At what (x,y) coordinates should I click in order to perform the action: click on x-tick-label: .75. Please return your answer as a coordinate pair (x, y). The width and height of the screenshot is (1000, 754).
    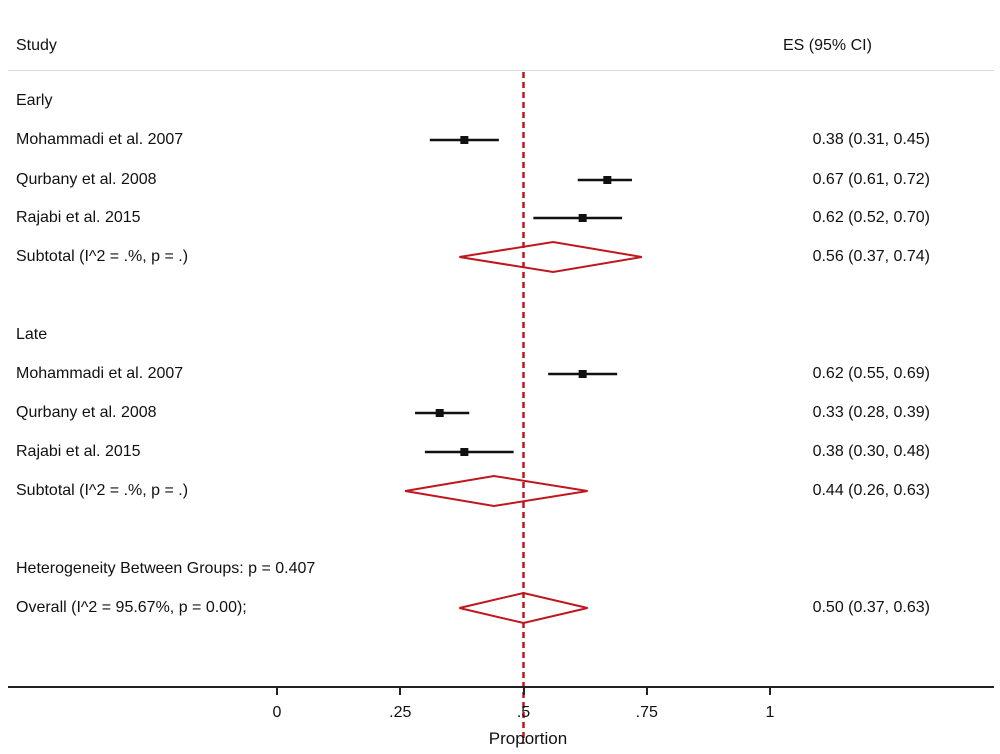
    Looking at the image, I should click on (646, 712).